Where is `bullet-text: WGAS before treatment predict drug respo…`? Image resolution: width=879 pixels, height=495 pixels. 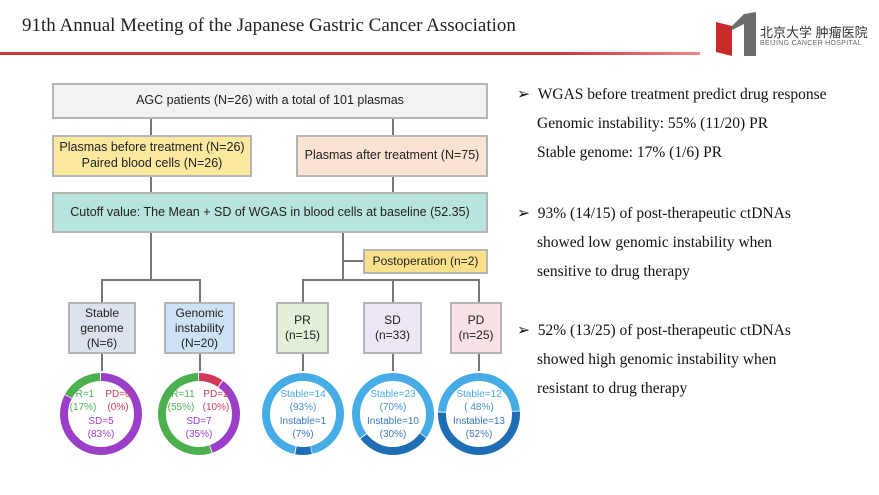 bullet-text: WGAS before treatment predict drug respo… is located at coordinates (682, 94).